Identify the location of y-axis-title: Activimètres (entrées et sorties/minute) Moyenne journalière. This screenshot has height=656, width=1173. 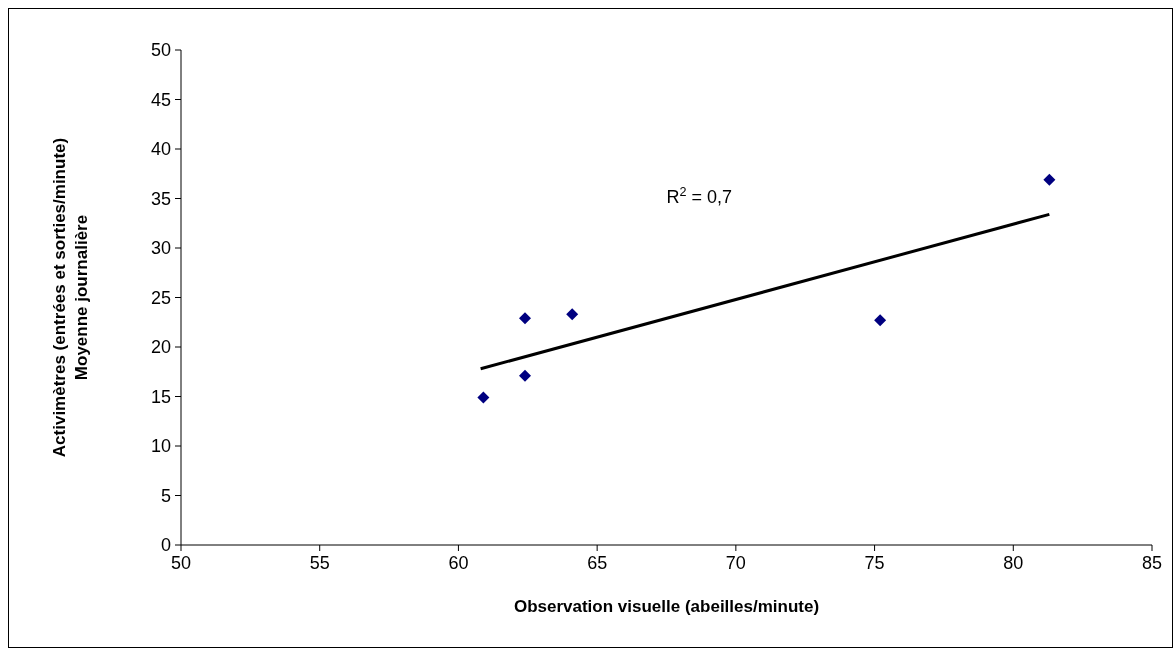
(70, 297).